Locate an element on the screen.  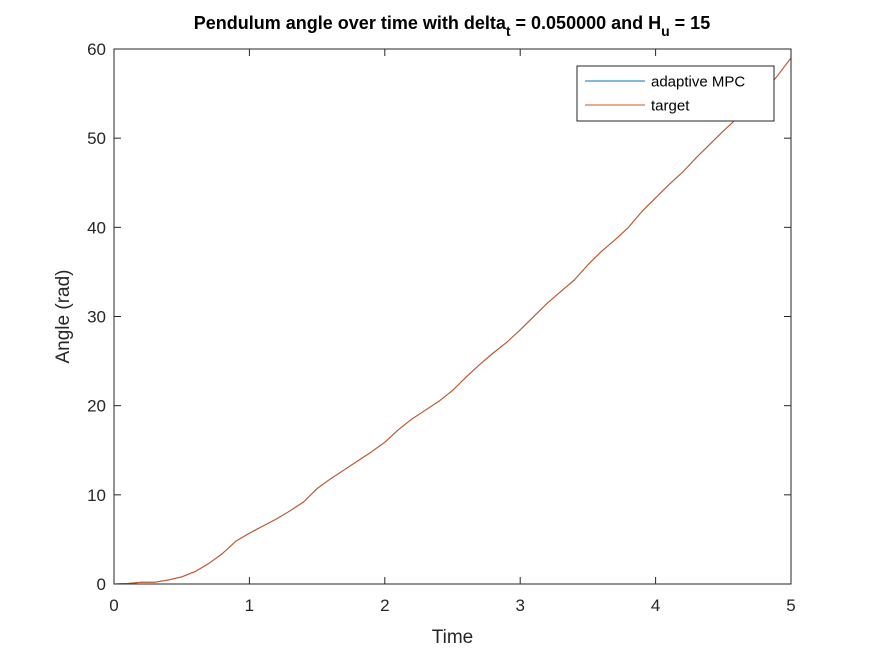
legend-box is located at coordinates (675, 93).